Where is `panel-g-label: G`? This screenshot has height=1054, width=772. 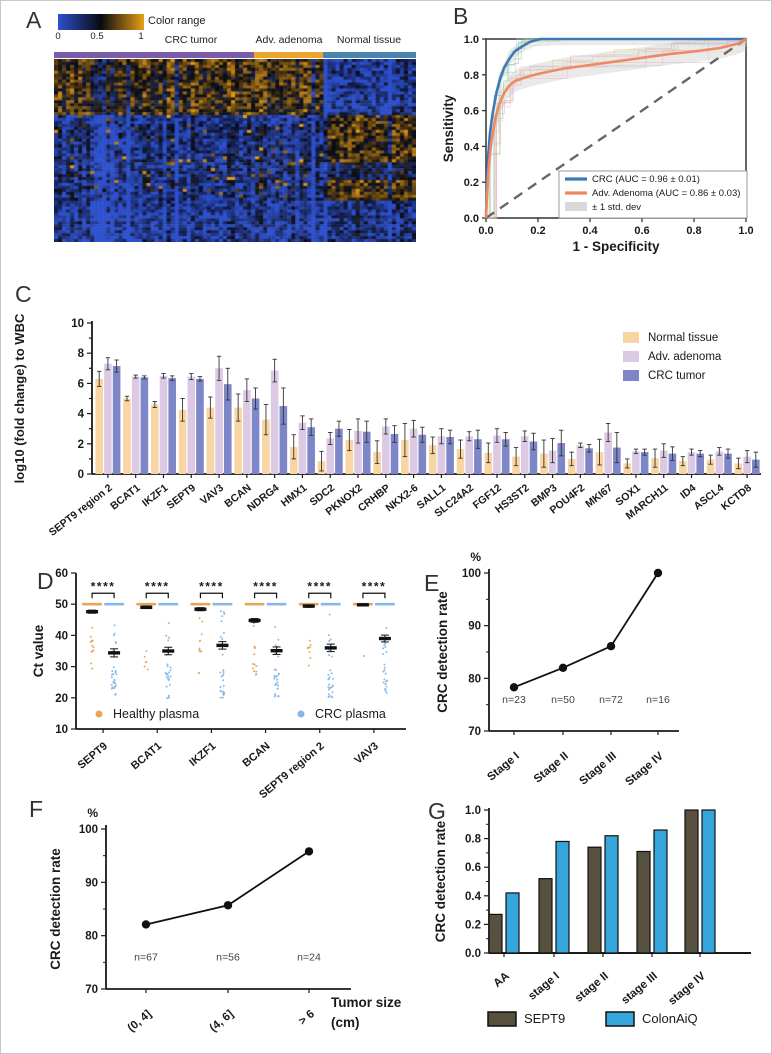 panel-g-label: G is located at coordinates (437, 811).